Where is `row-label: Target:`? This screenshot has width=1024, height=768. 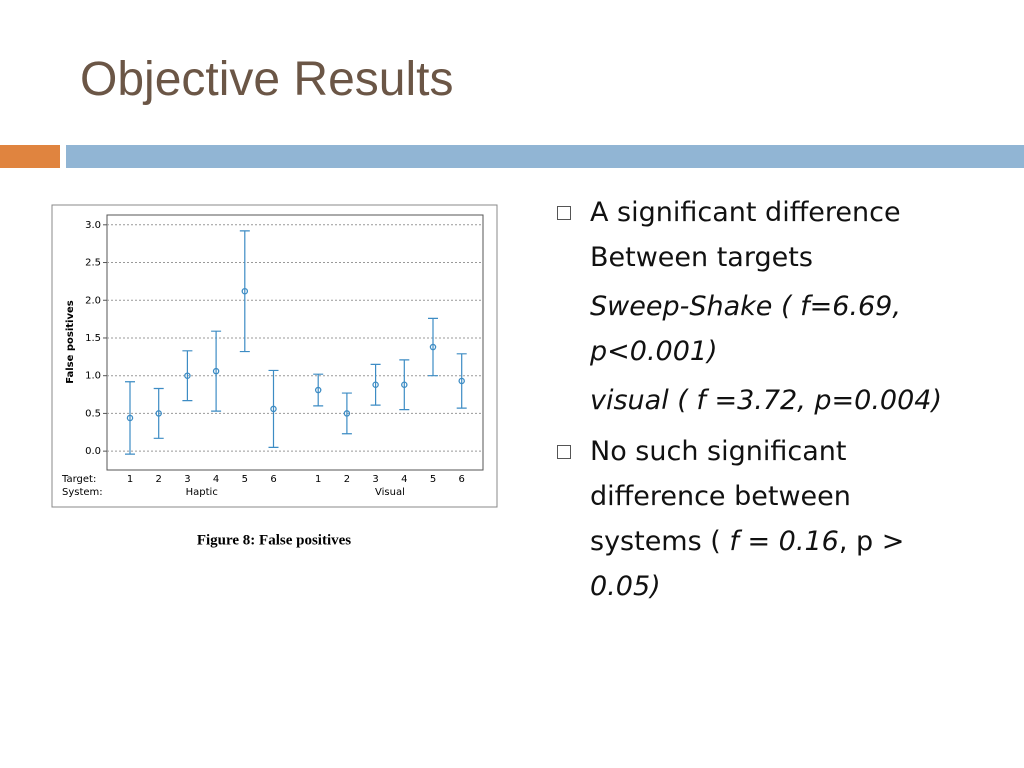 row-label: Target: is located at coordinates (78, 479).